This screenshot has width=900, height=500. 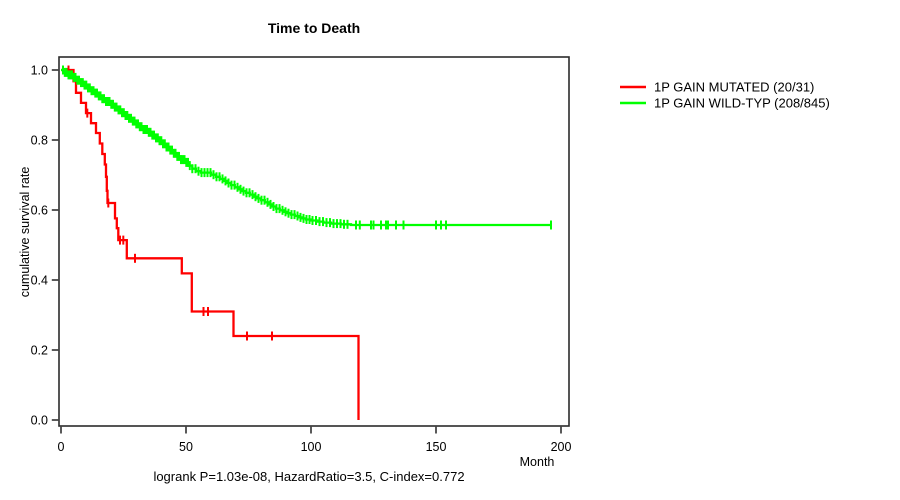 I want to click on y-tick-label: 0.4, so click(x=39, y=280).